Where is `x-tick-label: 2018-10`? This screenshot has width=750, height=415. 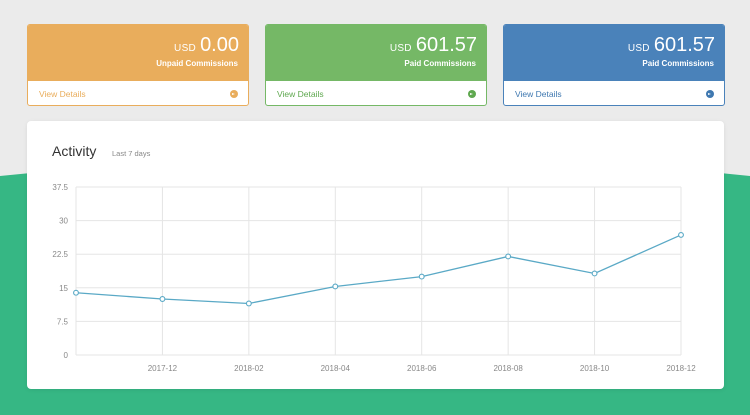
x-tick-label: 2018-10 is located at coordinates (595, 368).